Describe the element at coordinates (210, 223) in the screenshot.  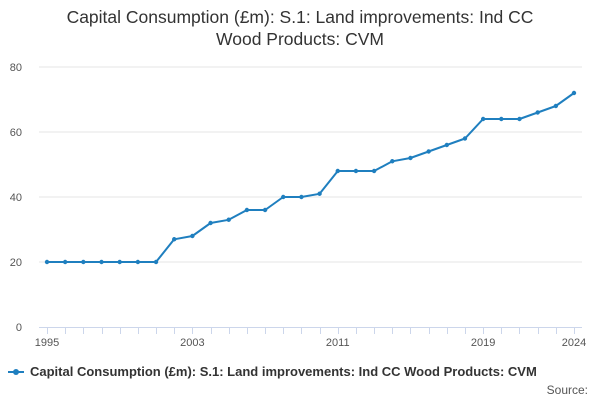
I see `data-point-2004` at that location.